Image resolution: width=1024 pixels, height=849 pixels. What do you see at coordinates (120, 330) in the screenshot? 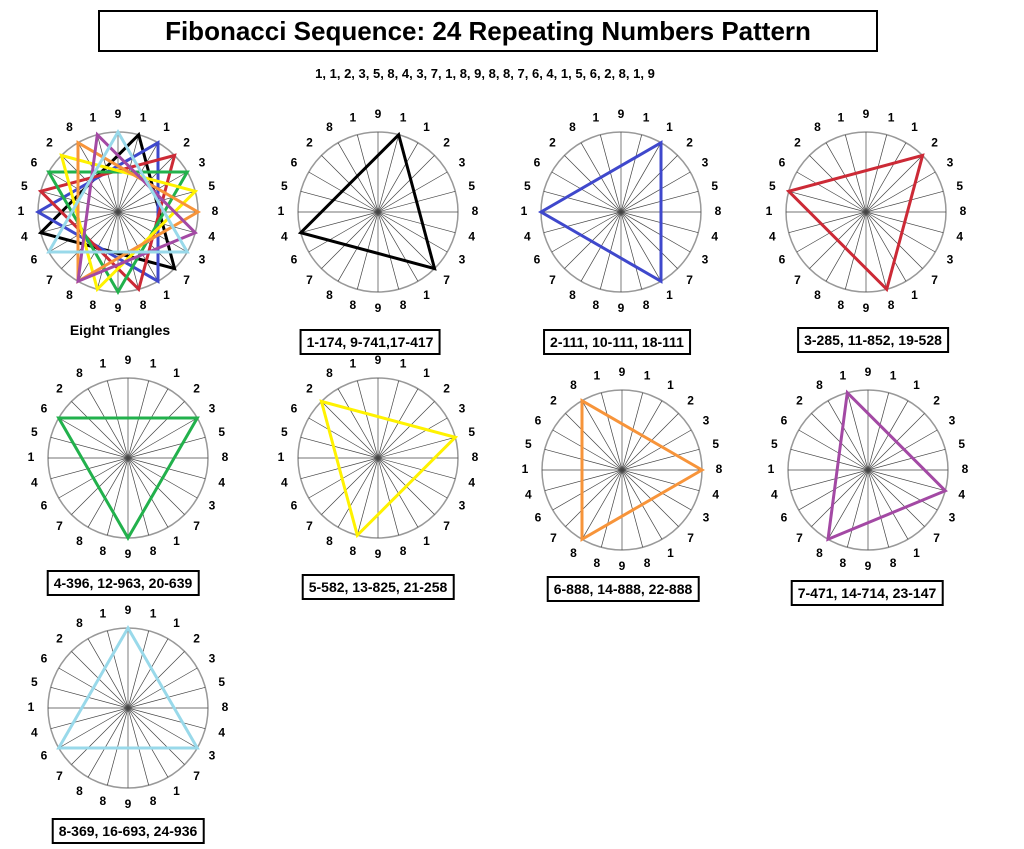
I see `combined-caption: Eight Triangles` at bounding box center [120, 330].